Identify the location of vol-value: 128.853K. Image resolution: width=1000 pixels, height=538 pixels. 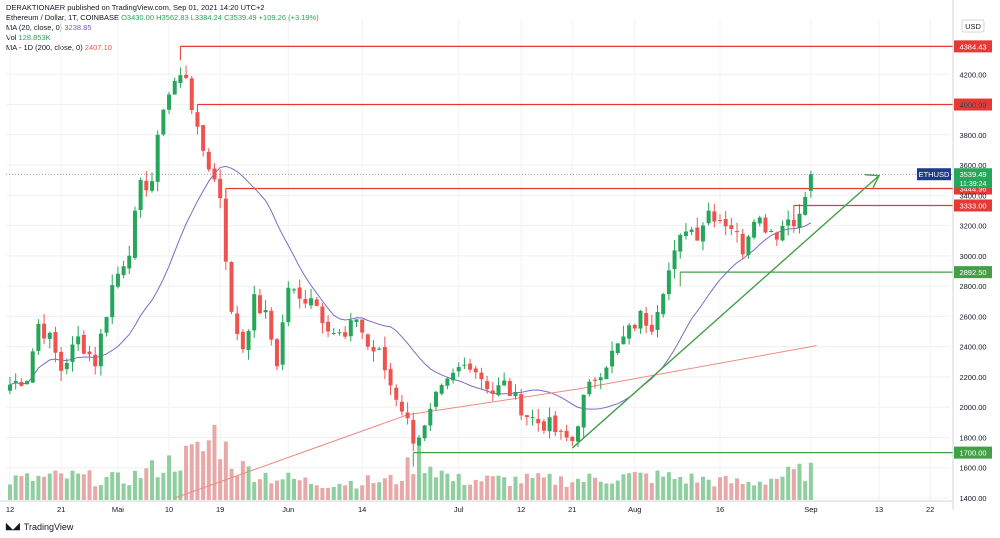
(34, 37).